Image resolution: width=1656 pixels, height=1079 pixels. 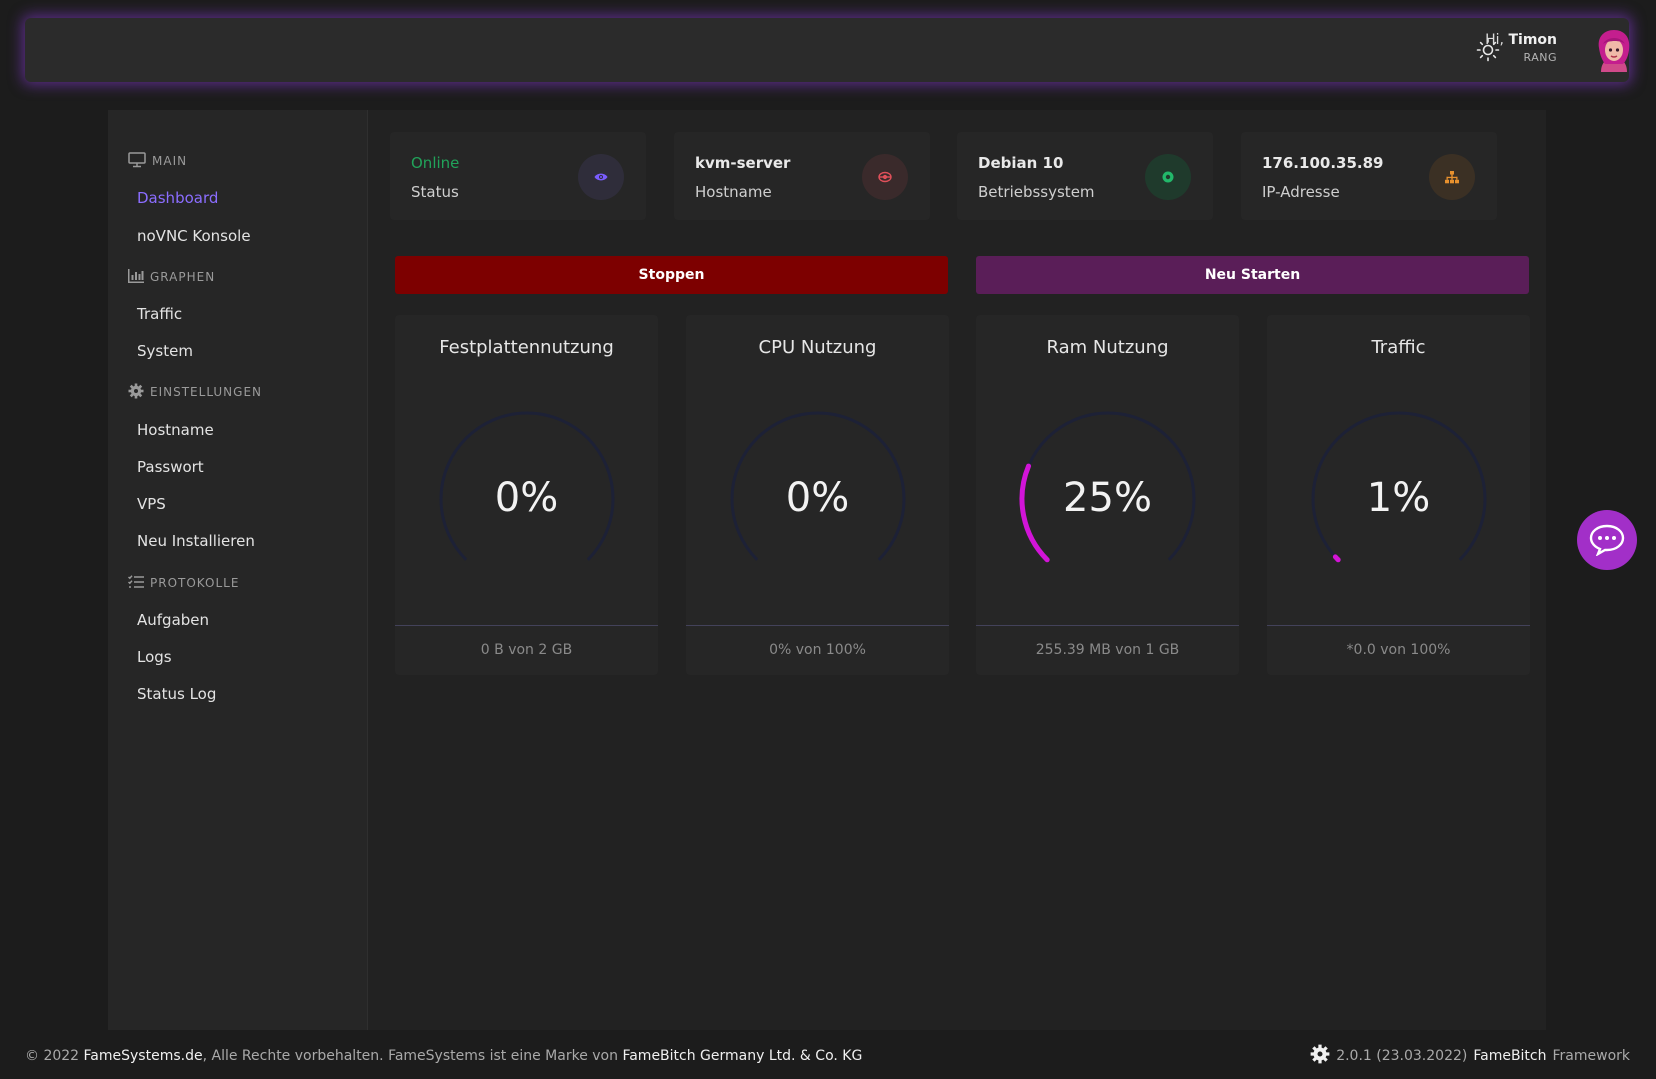 What do you see at coordinates (435, 192) in the screenshot?
I see `status-label: Status` at bounding box center [435, 192].